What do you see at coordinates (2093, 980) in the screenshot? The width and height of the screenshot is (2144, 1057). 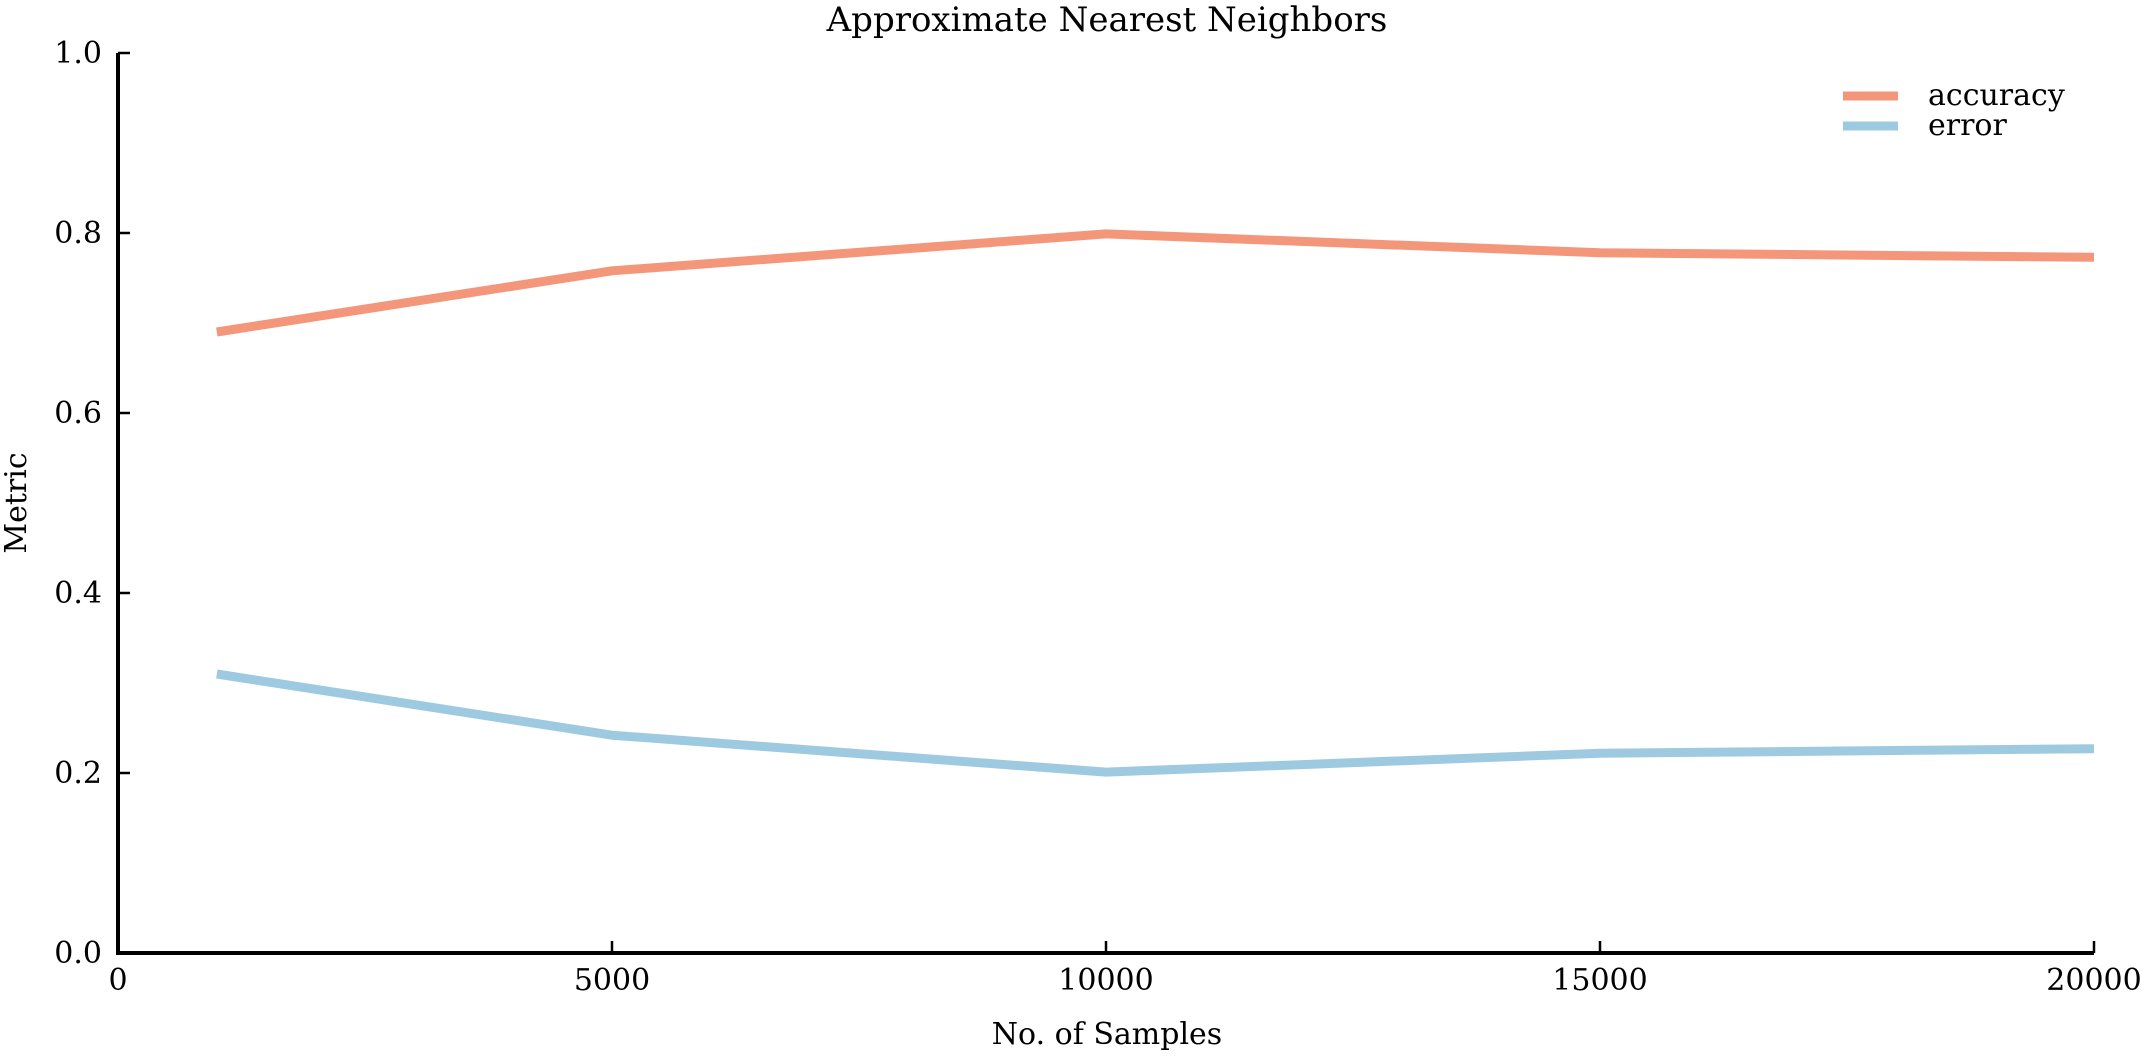 I see `x-tick-label-4: 20000` at bounding box center [2093, 980].